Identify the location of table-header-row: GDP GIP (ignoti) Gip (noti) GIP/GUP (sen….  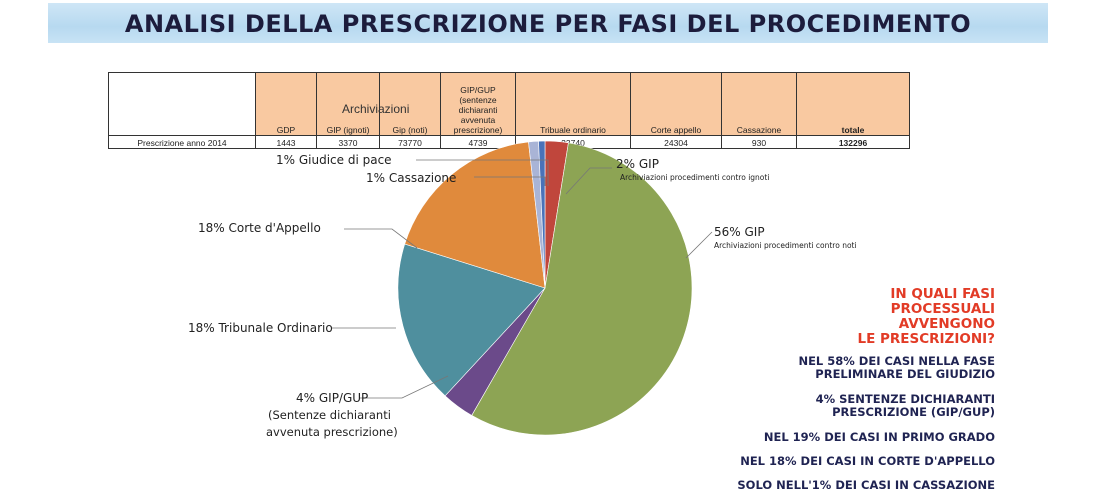
(509, 104).